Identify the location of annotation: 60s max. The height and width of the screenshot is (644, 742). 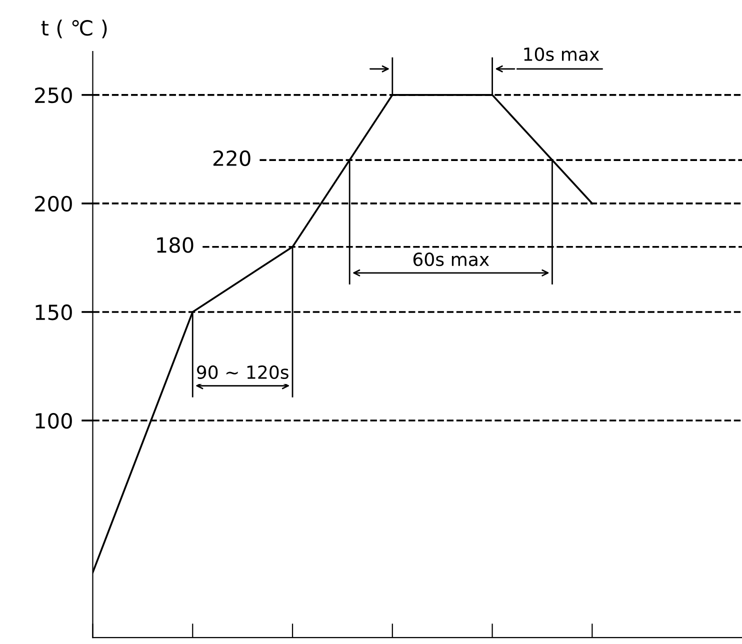
(451, 259).